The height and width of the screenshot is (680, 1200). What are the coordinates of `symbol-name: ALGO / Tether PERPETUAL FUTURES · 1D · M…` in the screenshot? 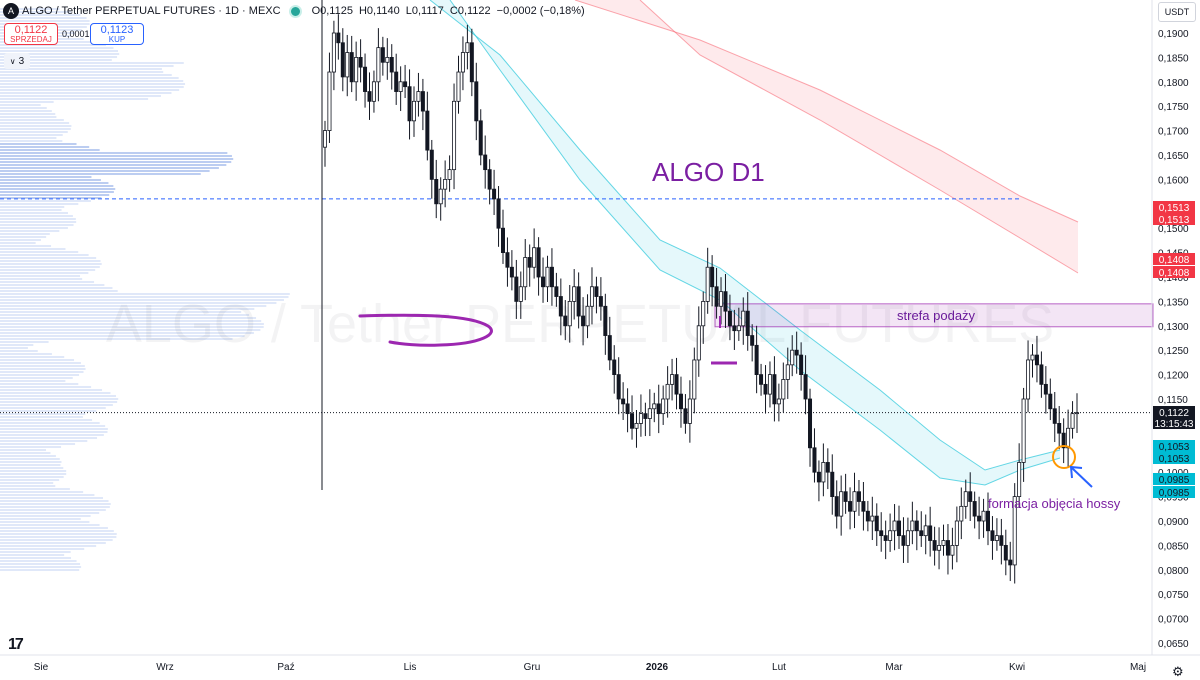 It's located at (151, 11).